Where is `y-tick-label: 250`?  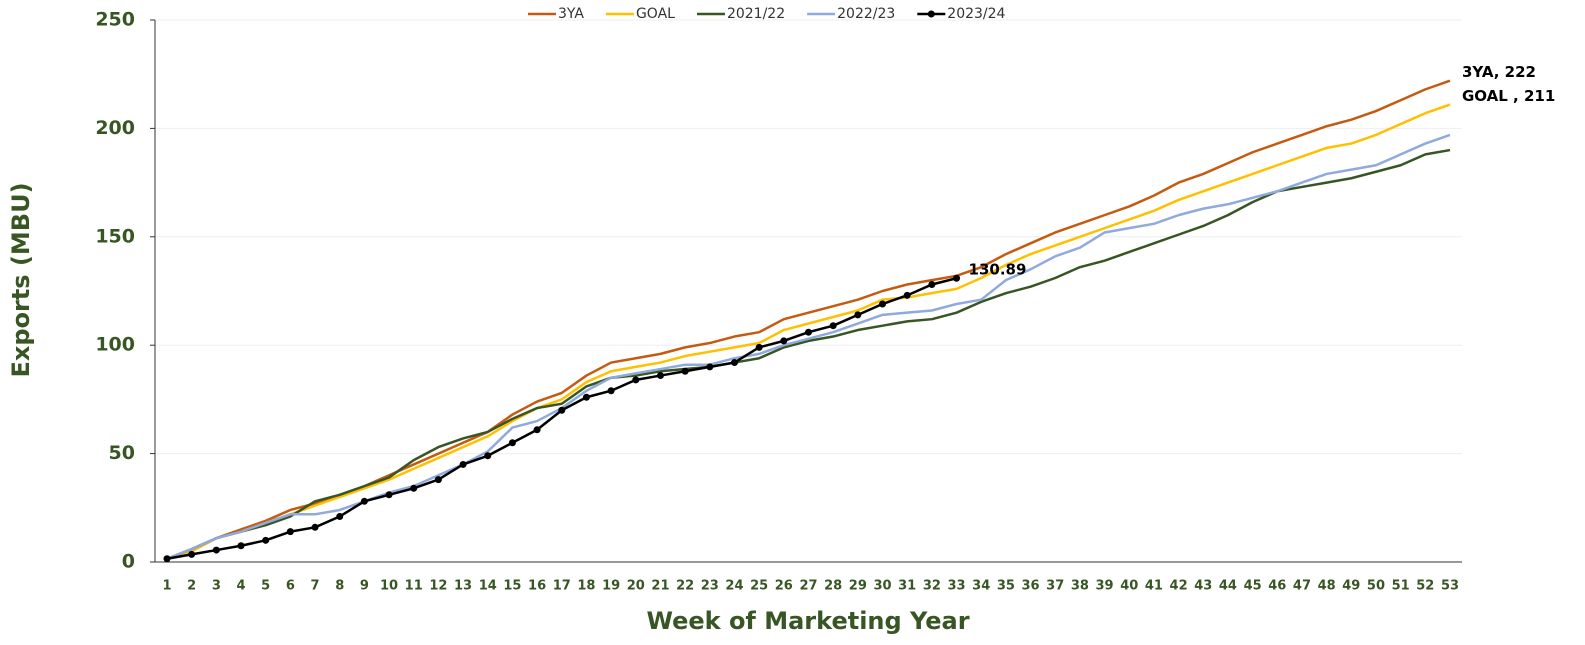 y-tick-label: 250 is located at coordinates (115, 20).